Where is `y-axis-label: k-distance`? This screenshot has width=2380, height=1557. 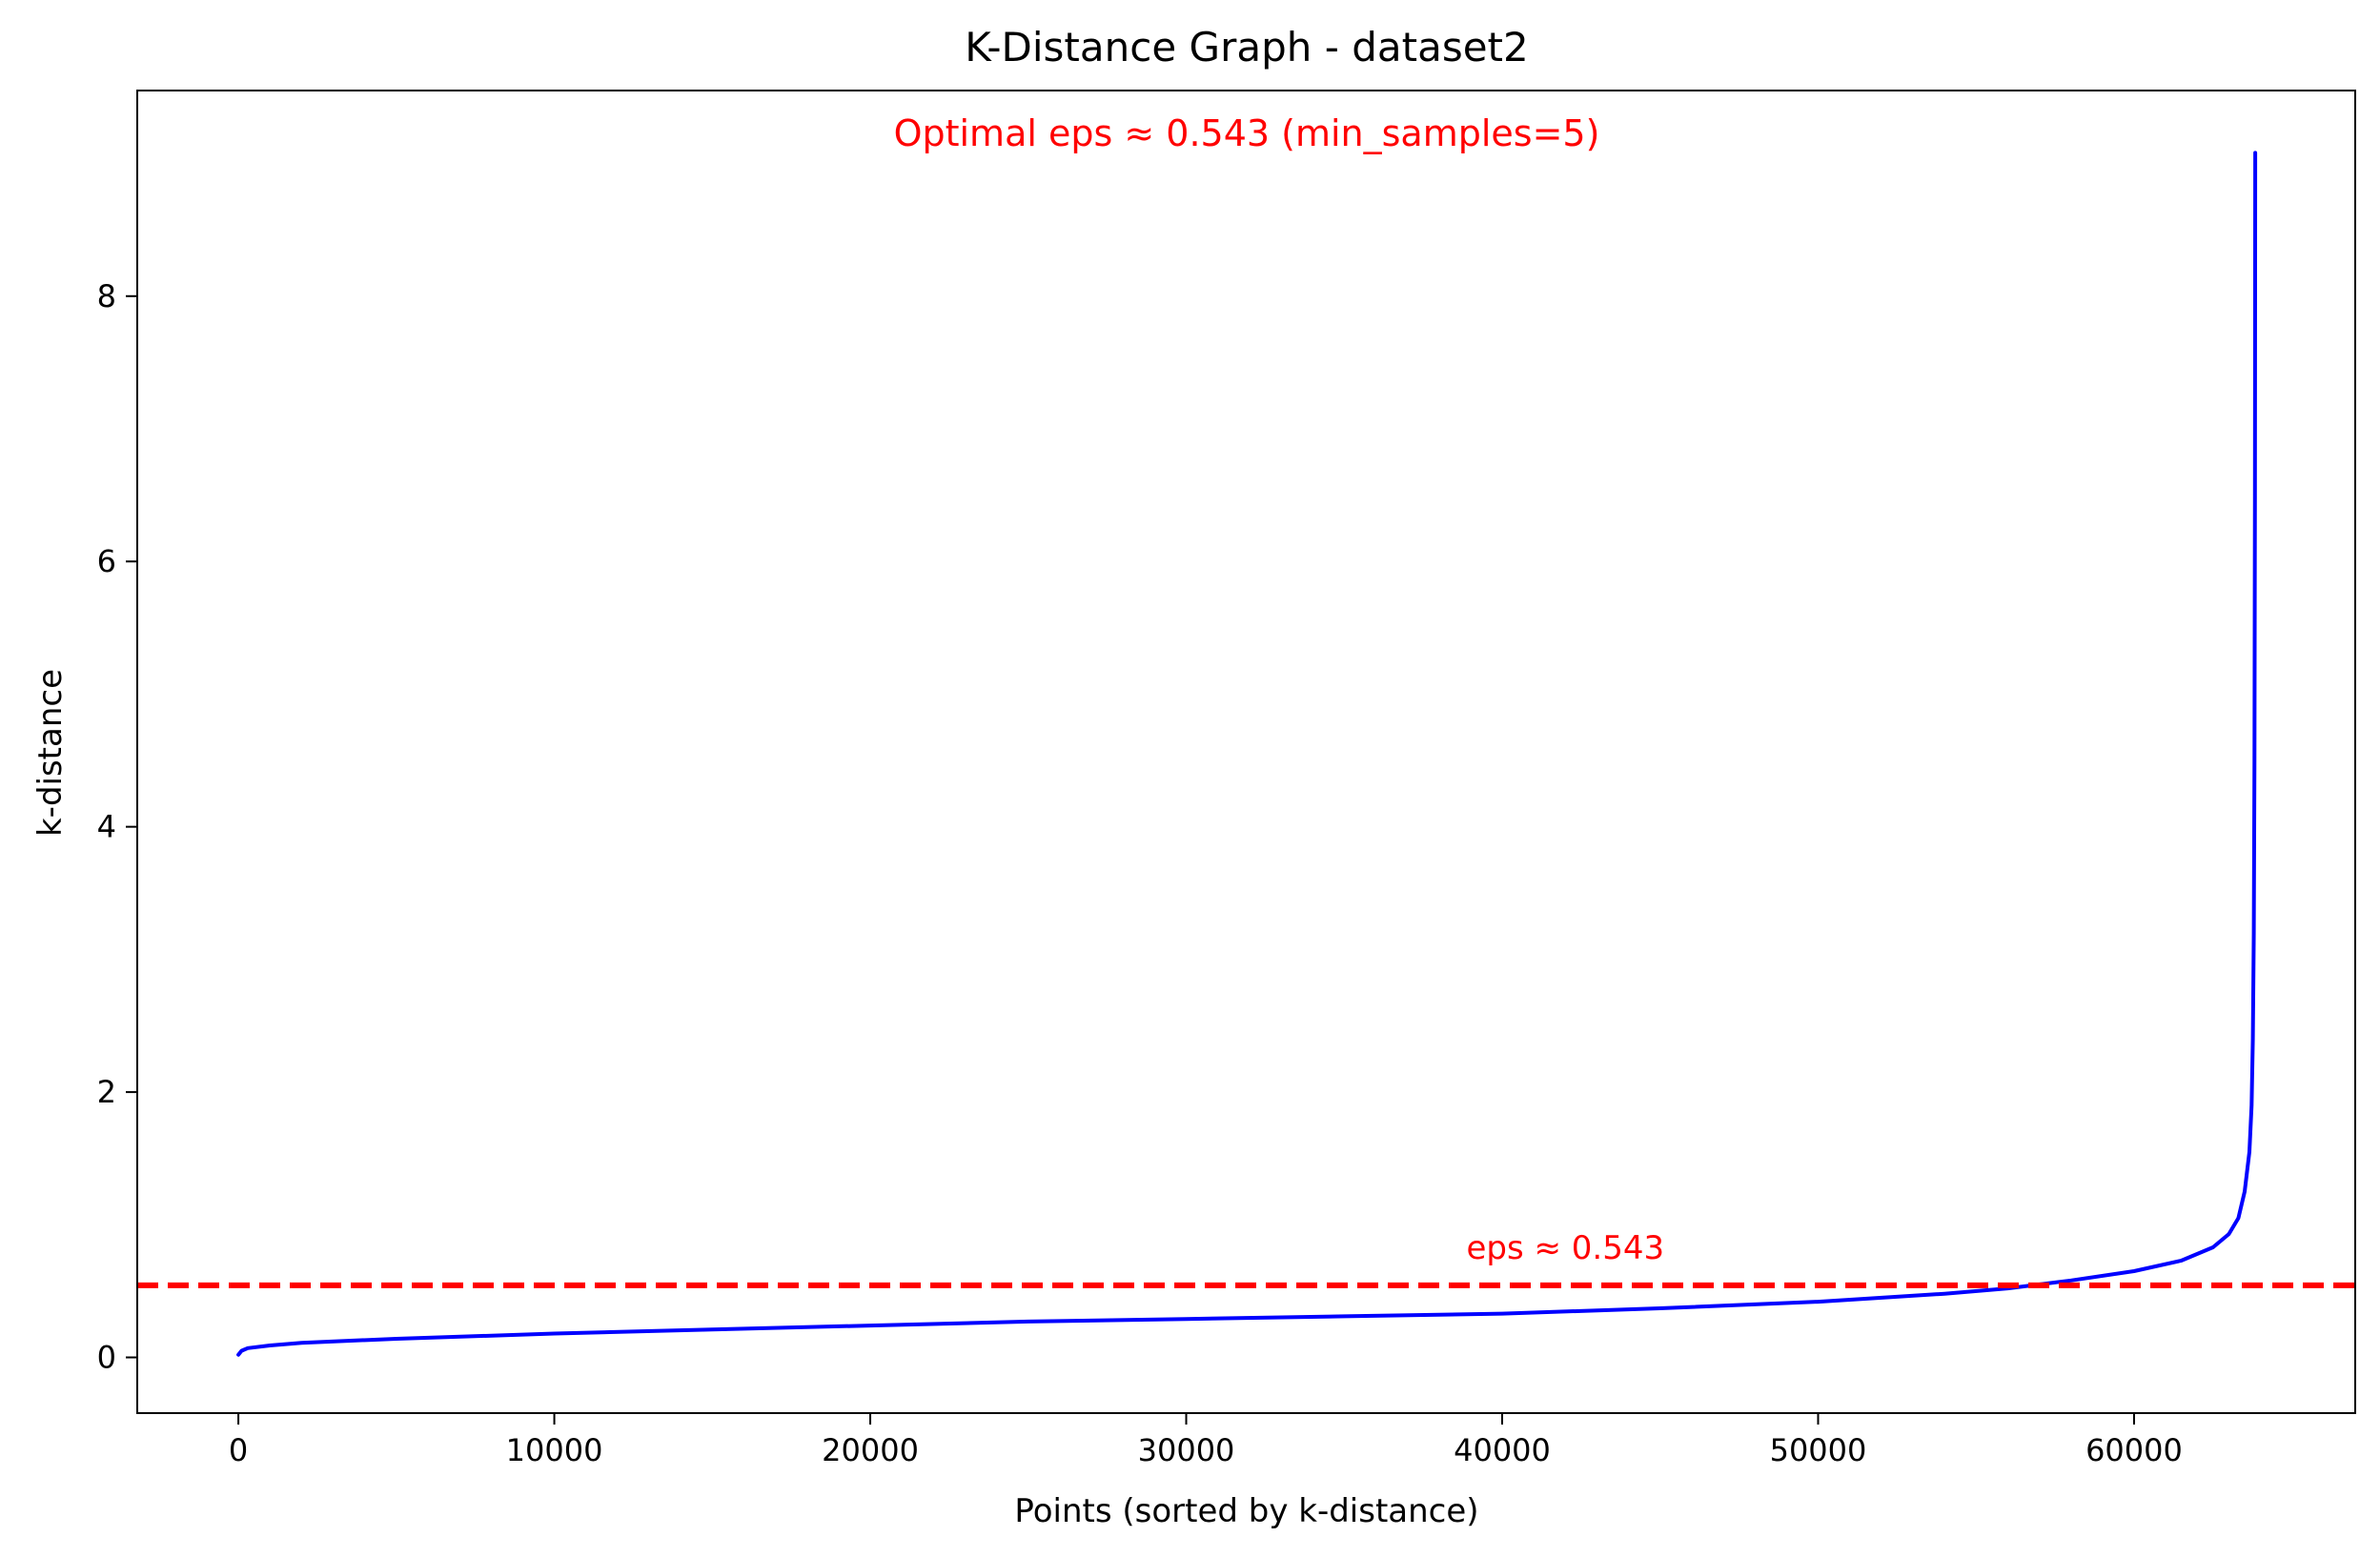
y-axis-label: k-distance is located at coordinates (50, 753).